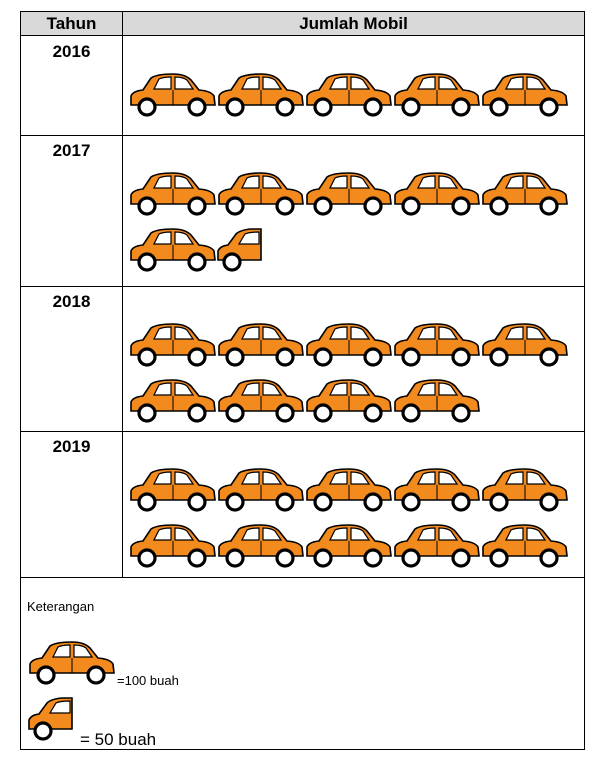  I want to click on header-count: Jumlah Mobil, so click(353, 23).